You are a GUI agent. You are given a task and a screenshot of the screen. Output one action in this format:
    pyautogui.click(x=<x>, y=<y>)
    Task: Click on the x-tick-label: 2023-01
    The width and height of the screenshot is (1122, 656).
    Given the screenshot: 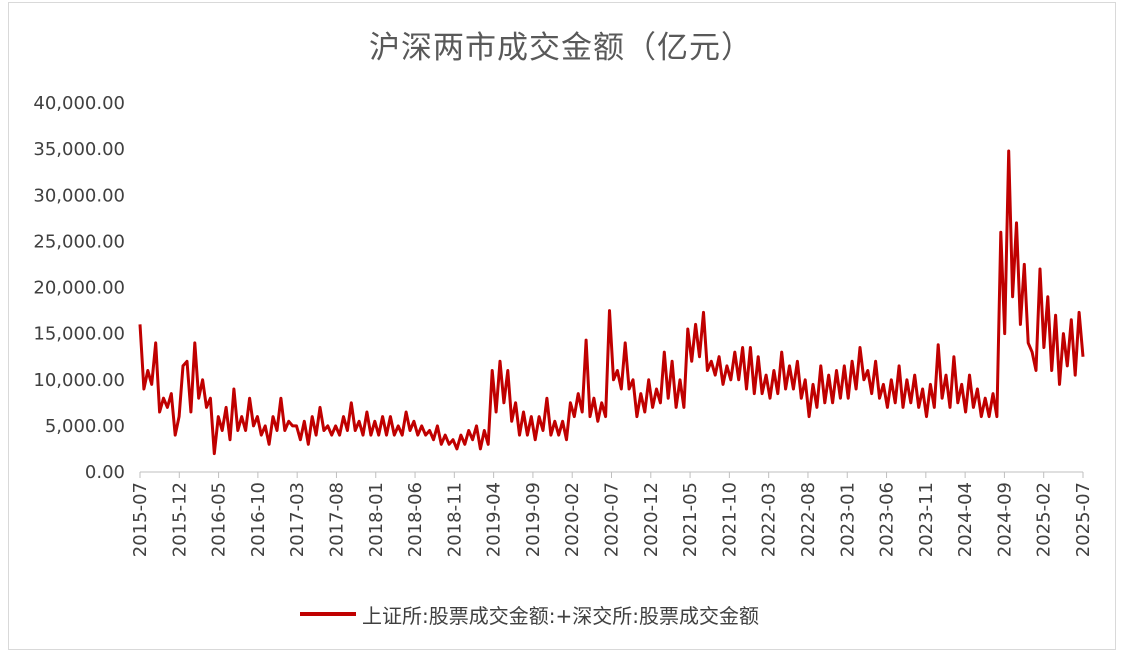 What is the action you would take?
    pyautogui.click(x=847, y=519)
    